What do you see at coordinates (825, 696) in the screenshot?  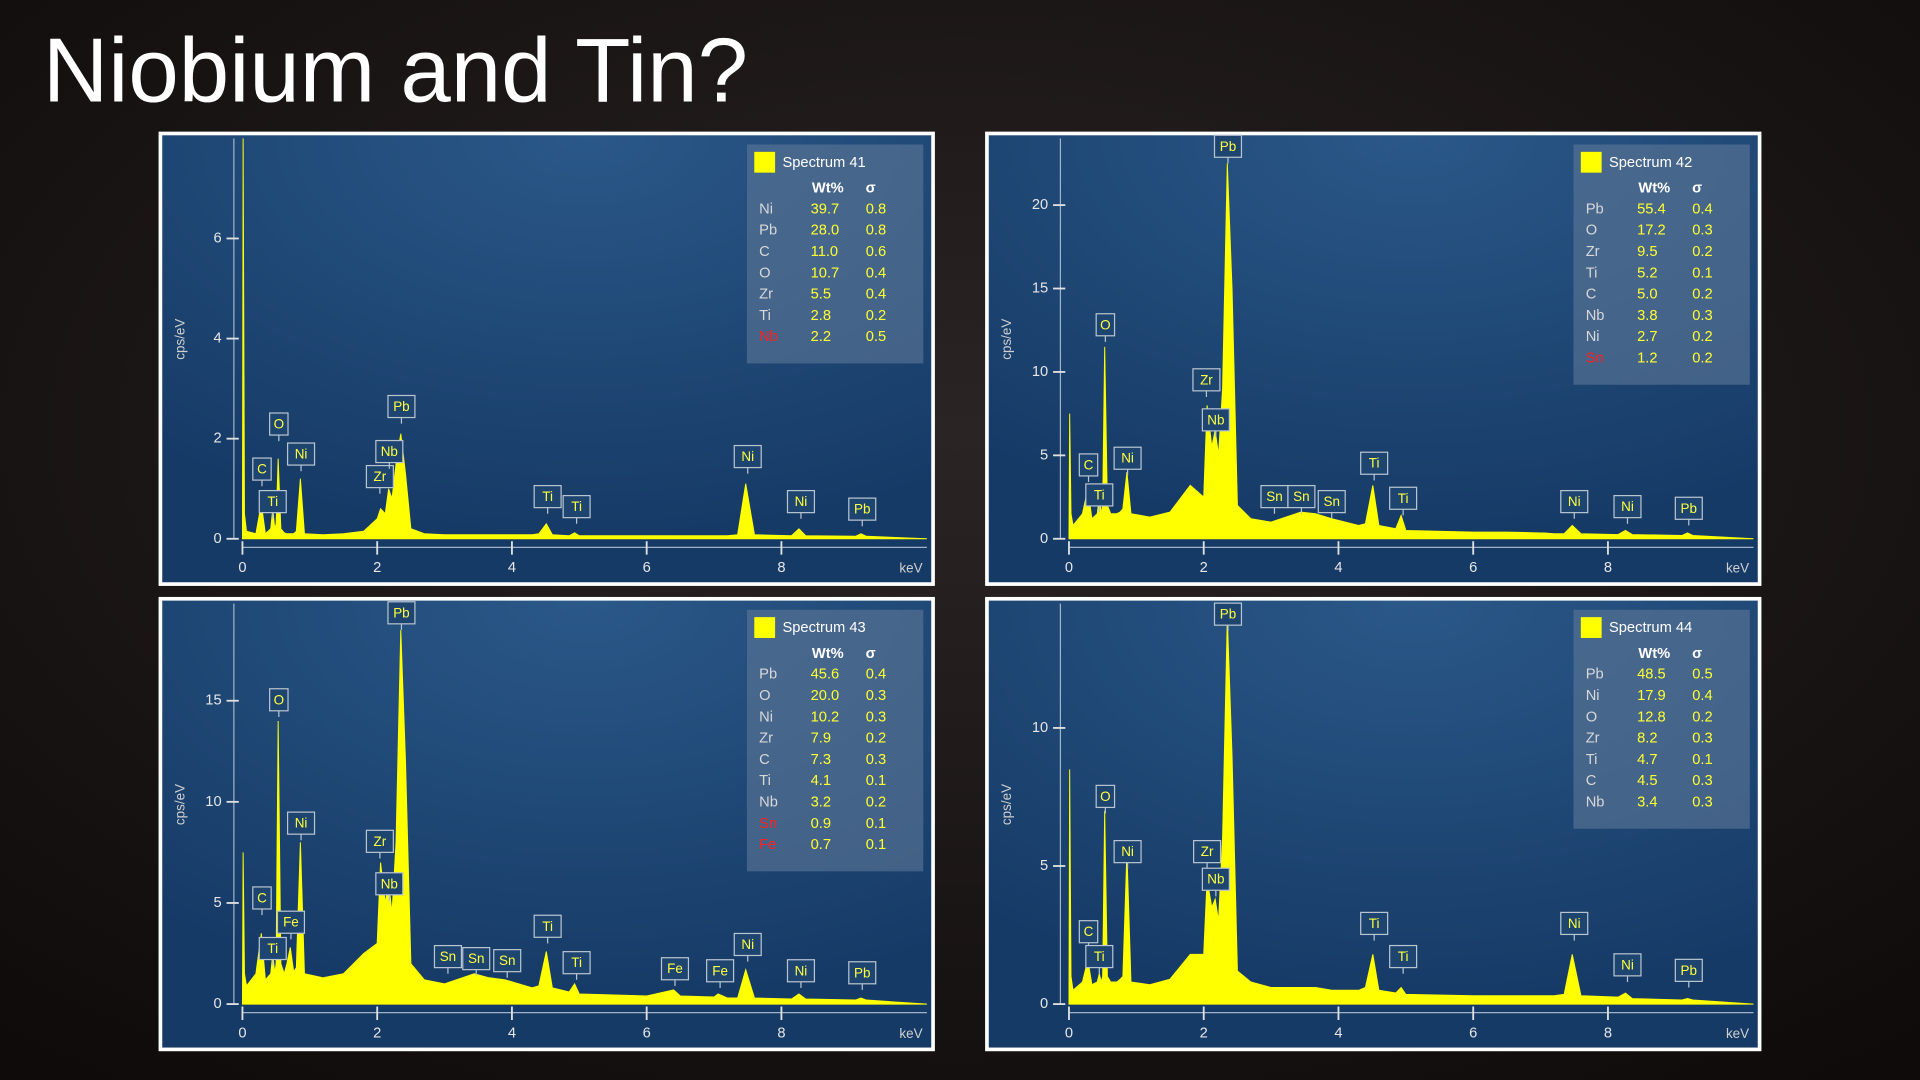 I see `weight-percent: 20.0` at bounding box center [825, 696].